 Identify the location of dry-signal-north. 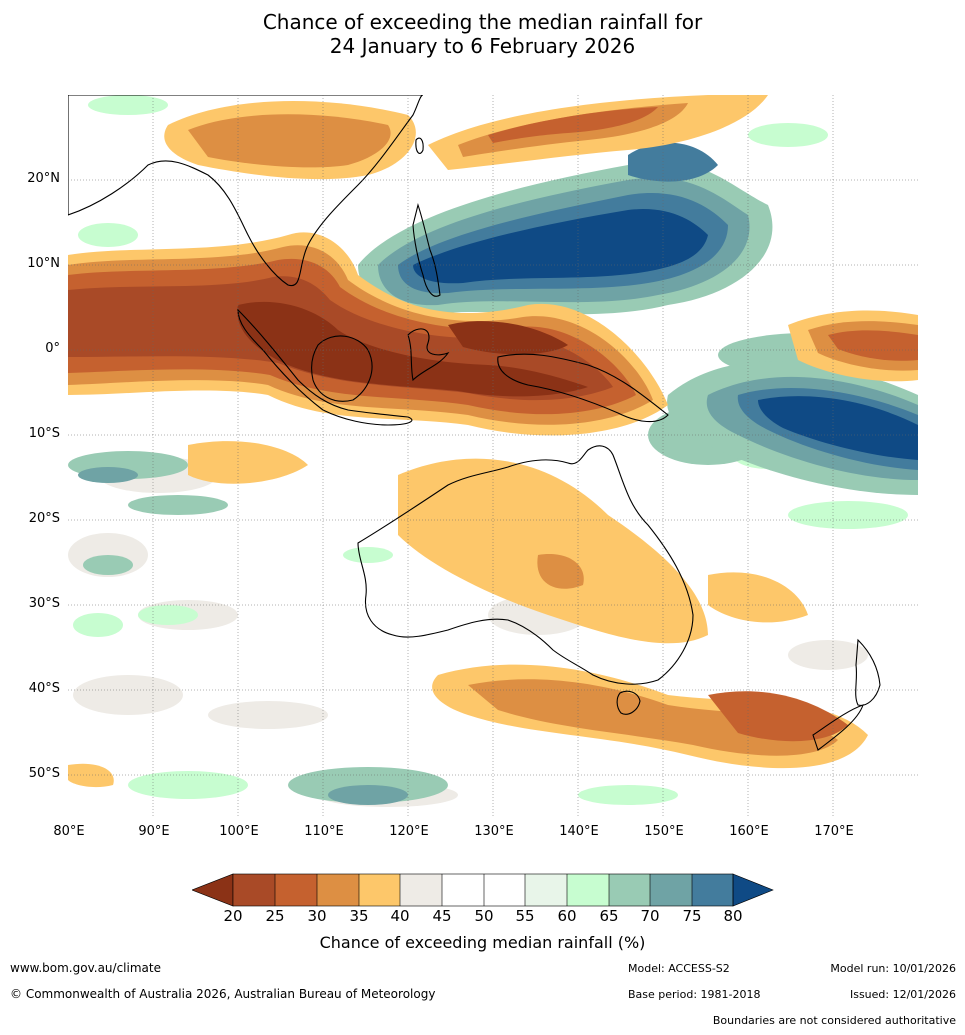
(466, 137).